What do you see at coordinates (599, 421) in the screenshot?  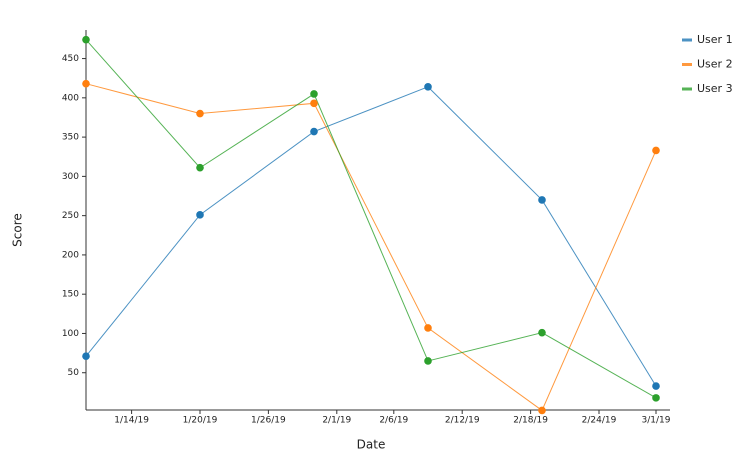 I see `x-tick-label: 2/24/19` at bounding box center [599, 421].